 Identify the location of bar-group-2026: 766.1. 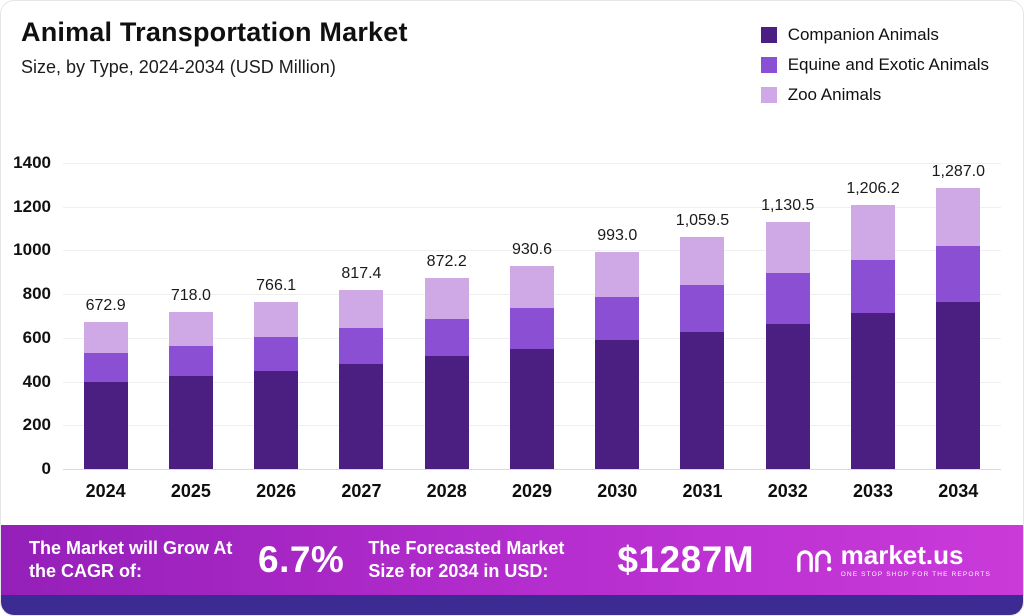
(276, 316).